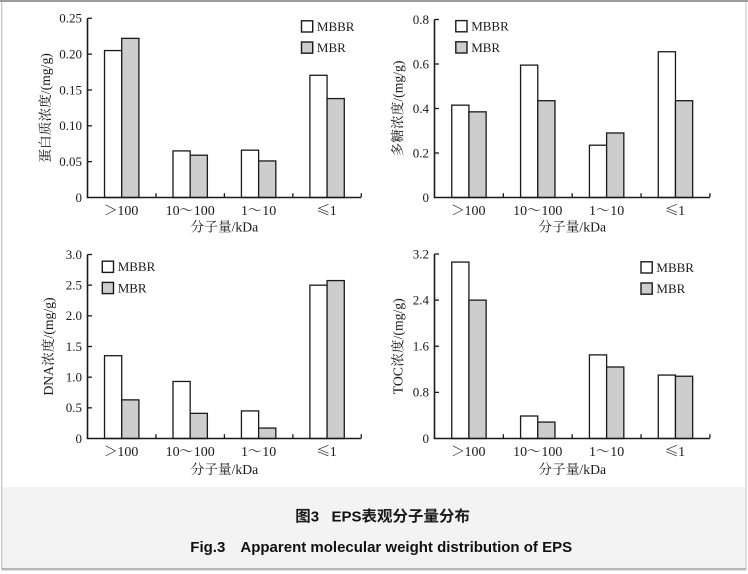  What do you see at coordinates (74, 254) in the screenshot?
I see `svg-text: 3.0` at bounding box center [74, 254].